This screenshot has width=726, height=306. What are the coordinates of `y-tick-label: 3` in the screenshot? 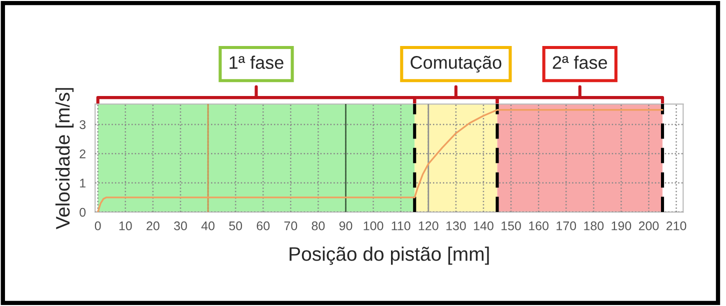 It's located at (83, 125).